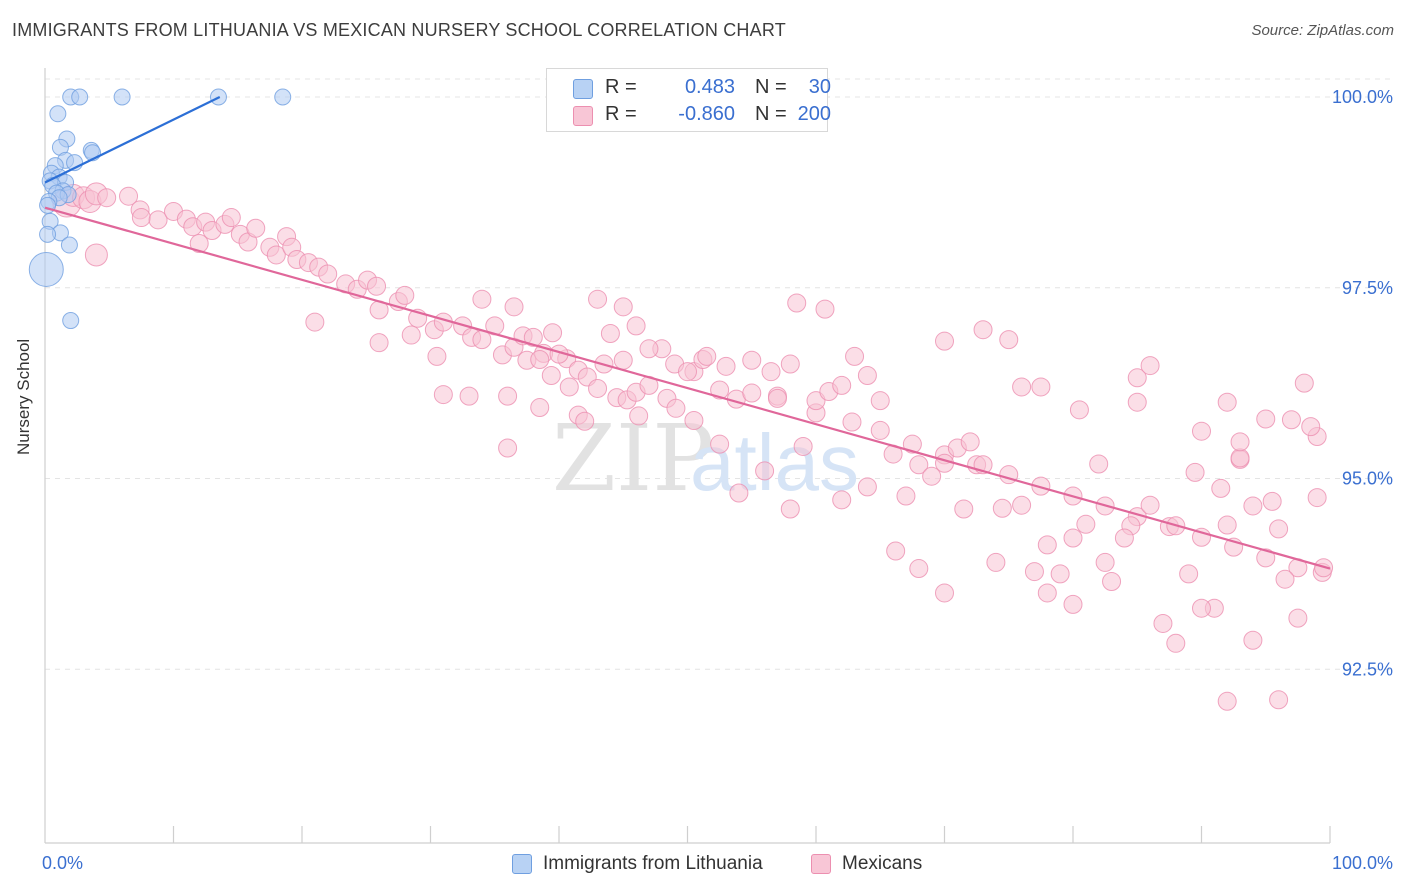 The width and height of the screenshot is (1406, 892). What do you see at coordinates (1367, 288) in the screenshot?
I see `y-tick-label: 97.5%` at bounding box center [1367, 288].